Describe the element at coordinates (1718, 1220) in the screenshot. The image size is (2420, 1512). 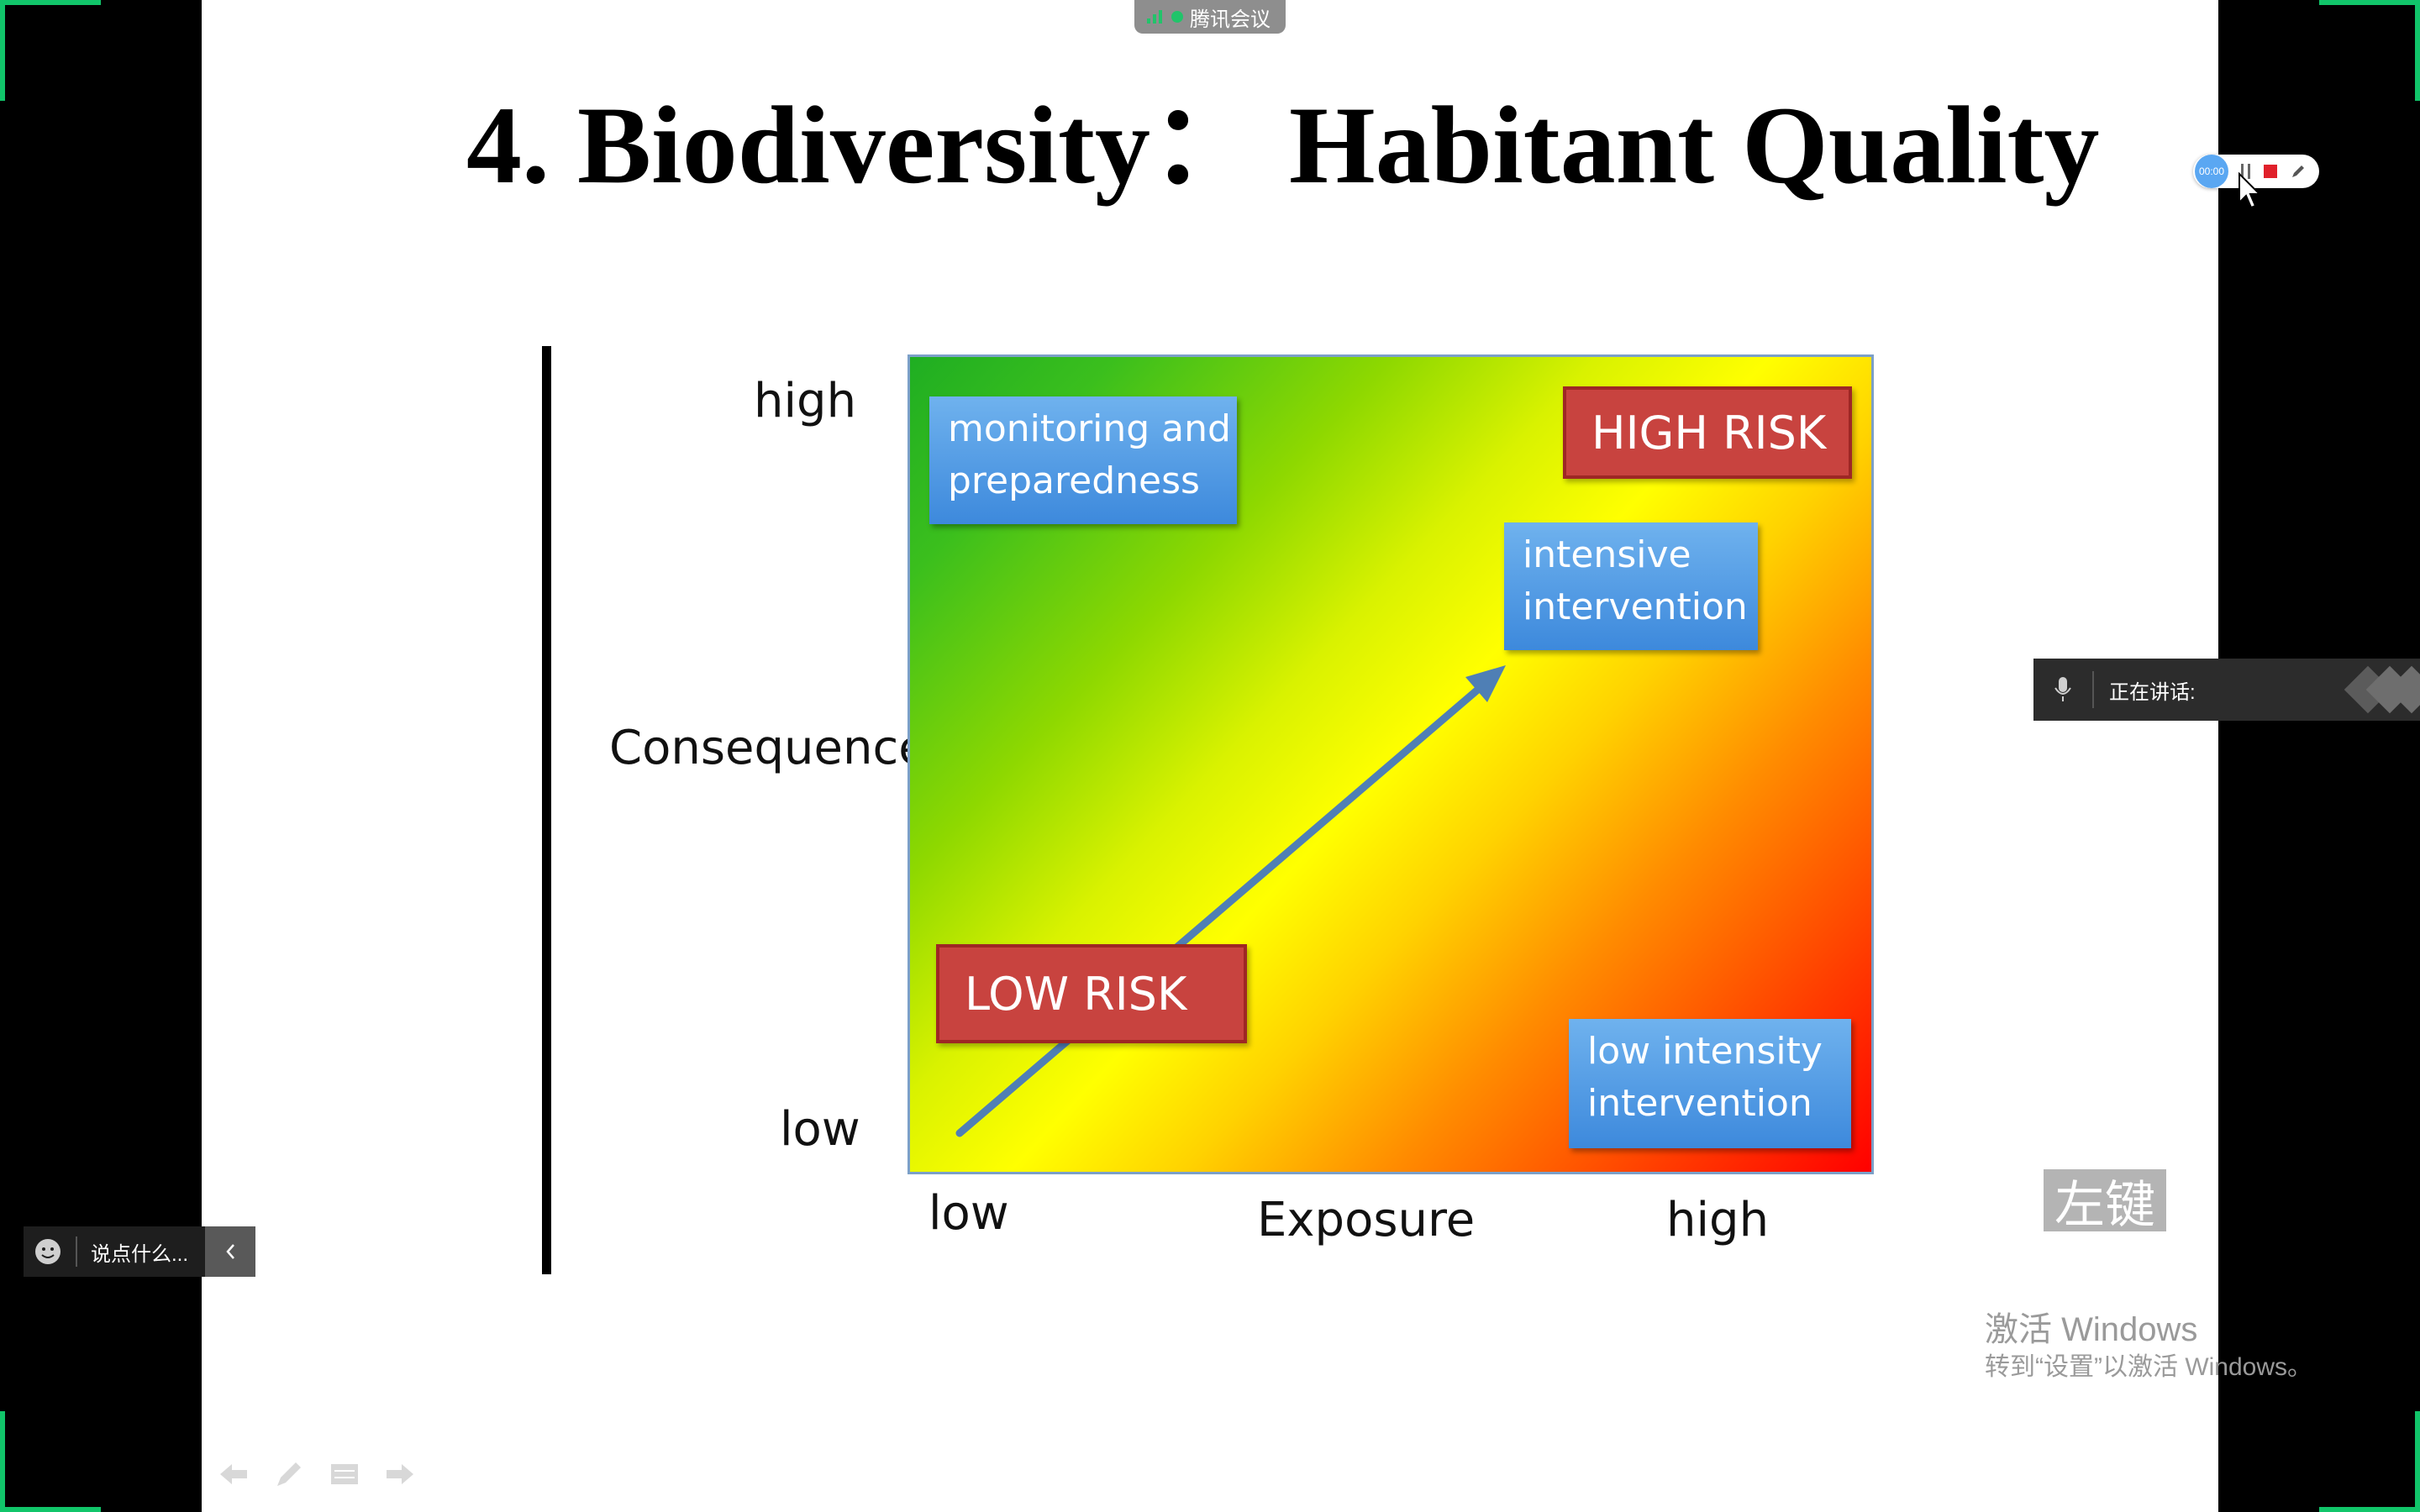
I see `x-axis-high-label: high` at that location.